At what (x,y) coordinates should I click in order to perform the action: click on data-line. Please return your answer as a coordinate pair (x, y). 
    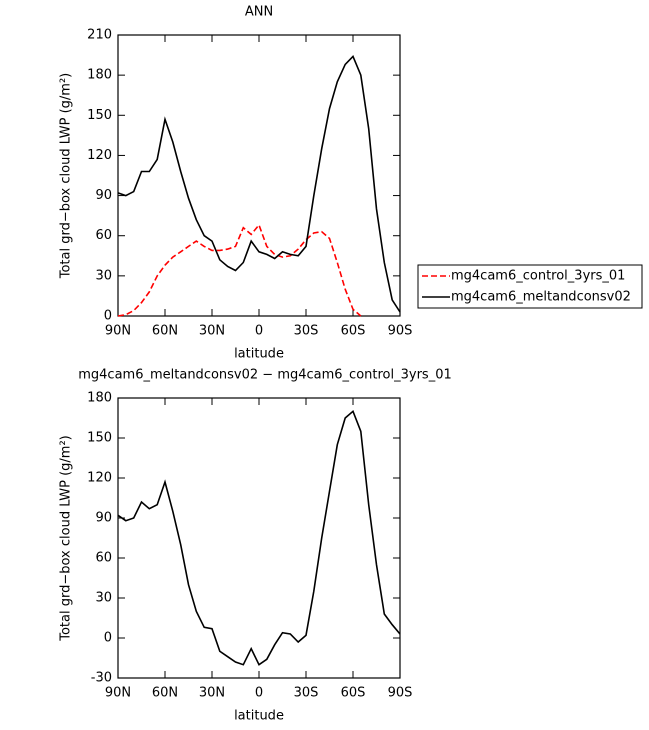
    Looking at the image, I should click on (239, 270).